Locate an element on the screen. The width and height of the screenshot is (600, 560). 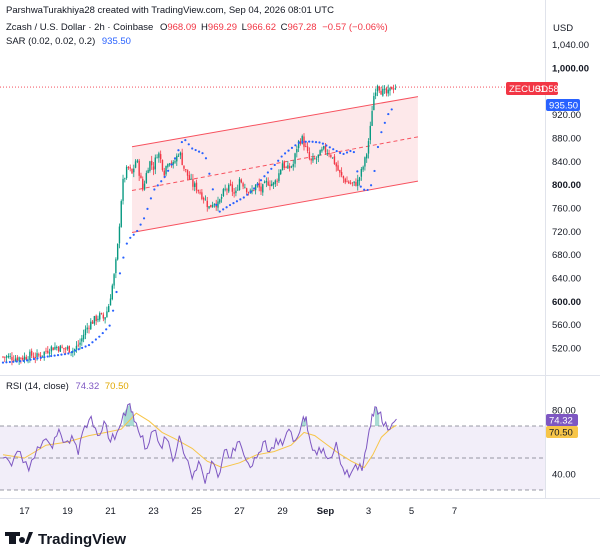
price-tick-label: 720.00 is located at coordinates (566, 232).